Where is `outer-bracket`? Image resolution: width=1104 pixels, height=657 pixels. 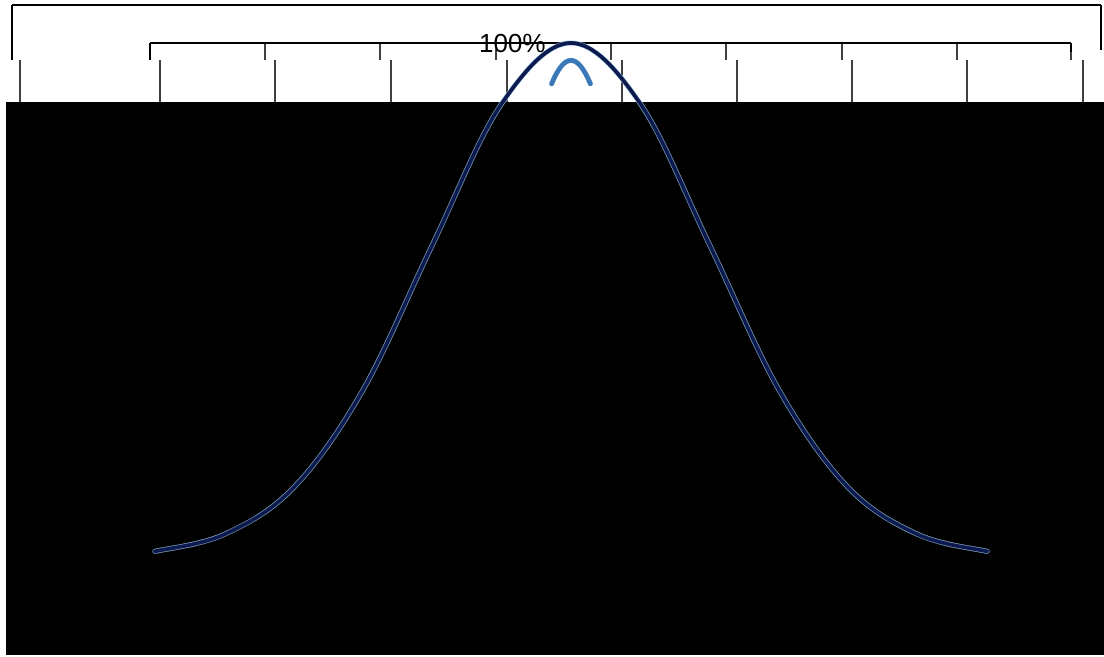
outer-bracket is located at coordinates (556, 32).